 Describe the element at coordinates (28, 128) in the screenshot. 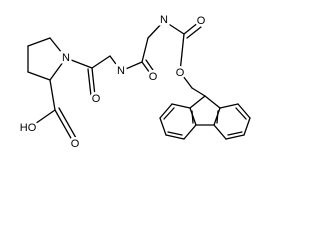

I see `atom-label: HO` at that location.